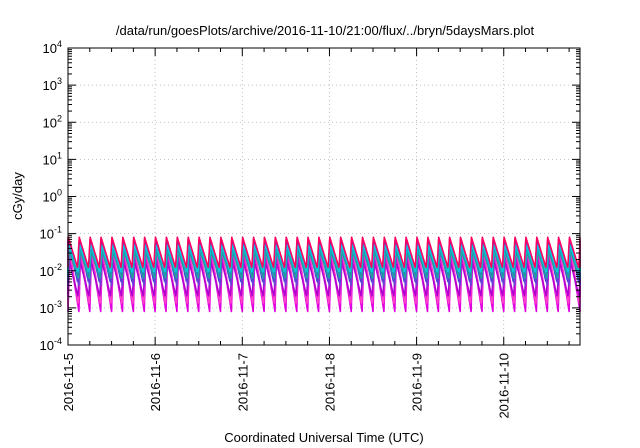 Image resolution: width=640 pixels, height=448 pixels. I want to click on y-tick-label: 10³, so click(52, 84).